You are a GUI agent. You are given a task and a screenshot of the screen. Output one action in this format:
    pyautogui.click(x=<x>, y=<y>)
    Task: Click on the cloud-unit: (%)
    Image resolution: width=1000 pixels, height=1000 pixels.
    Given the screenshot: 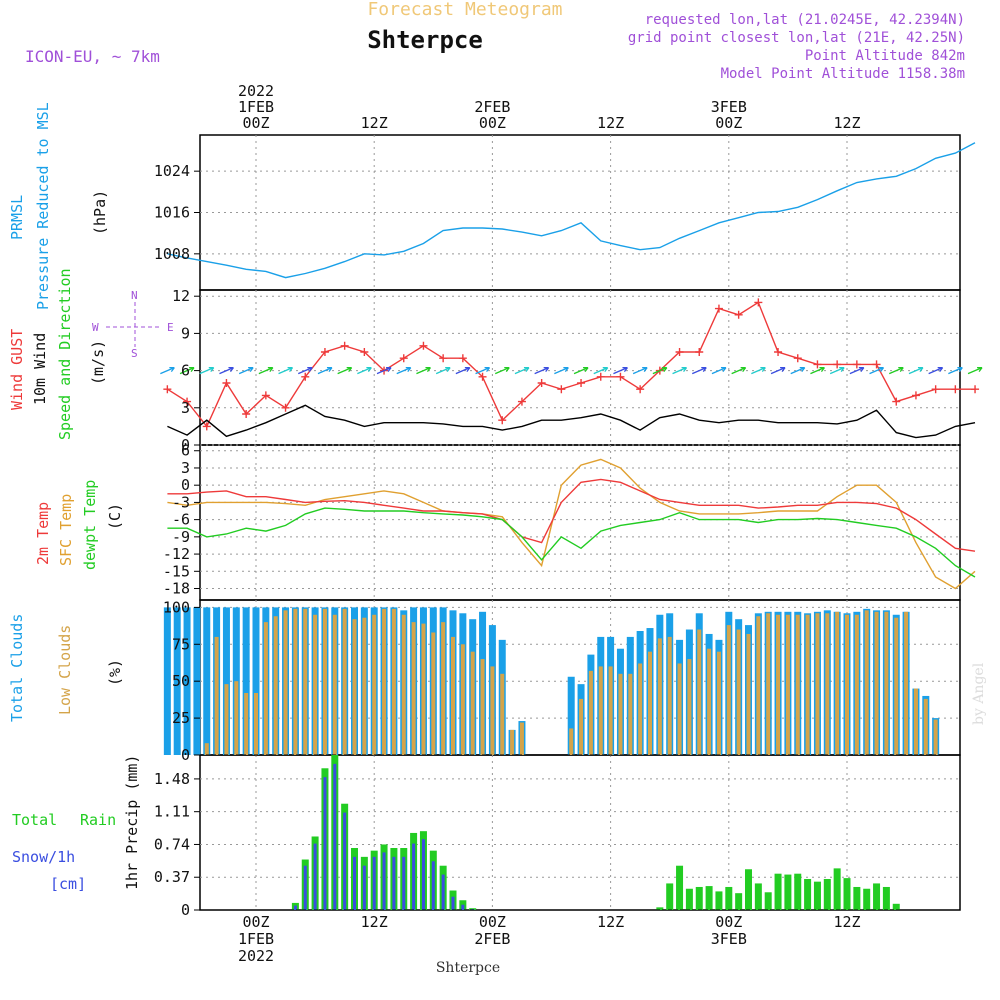 What is the action you would take?
    pyautogui.click(x=115, y=672)
    